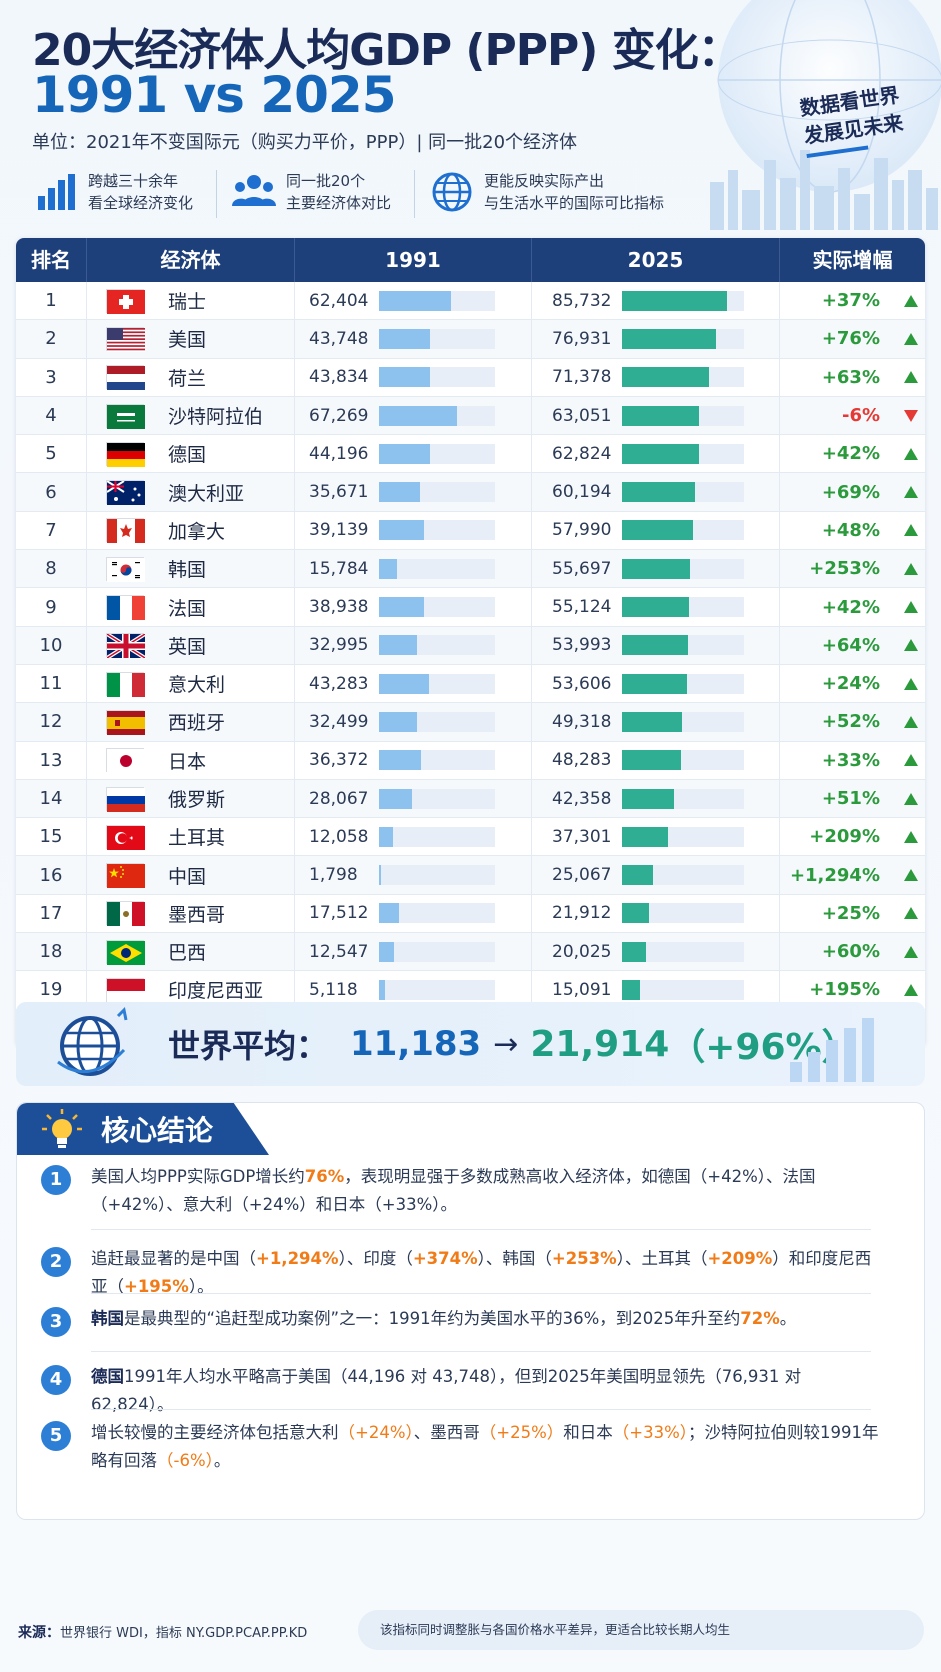  What do you see at coordinates (413, 645) in the screenshot?
I see `value-1991-cell: 32,995` at bounding box center [413, 645].